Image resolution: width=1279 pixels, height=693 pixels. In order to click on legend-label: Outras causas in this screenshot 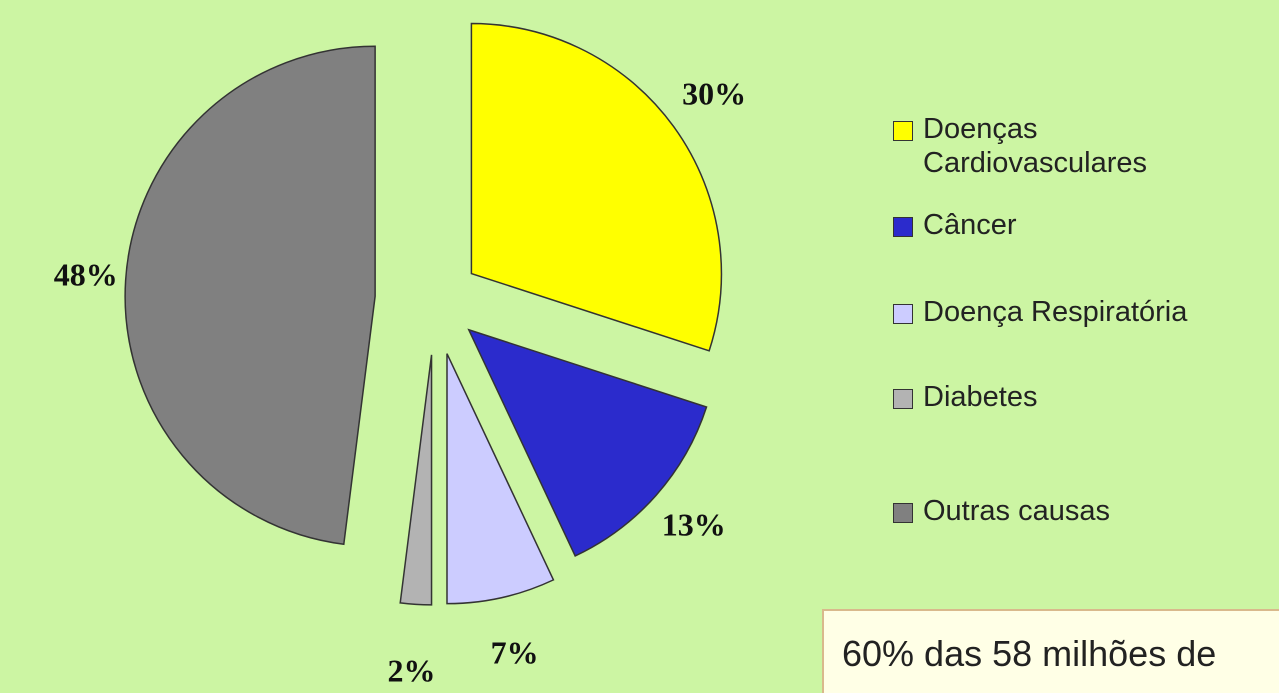, I will do `click(1016, 511)`.